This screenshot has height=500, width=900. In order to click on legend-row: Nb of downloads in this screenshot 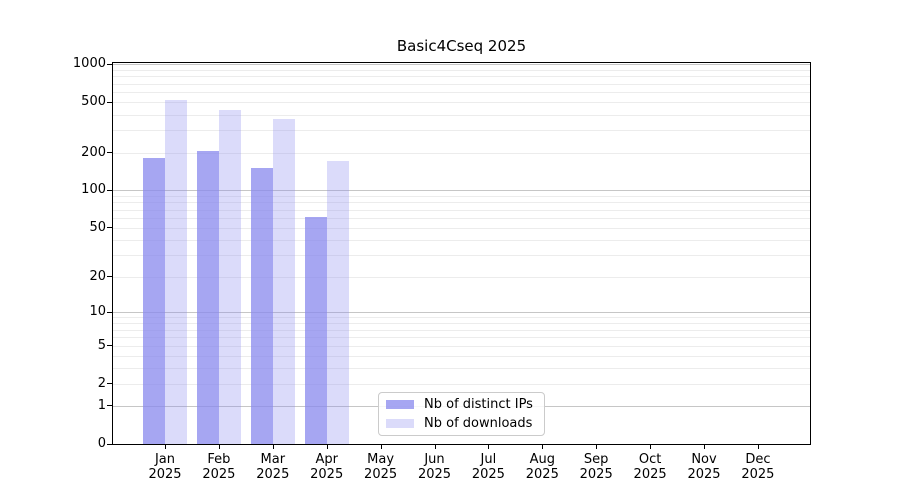, I will do `click(465, 424)`.